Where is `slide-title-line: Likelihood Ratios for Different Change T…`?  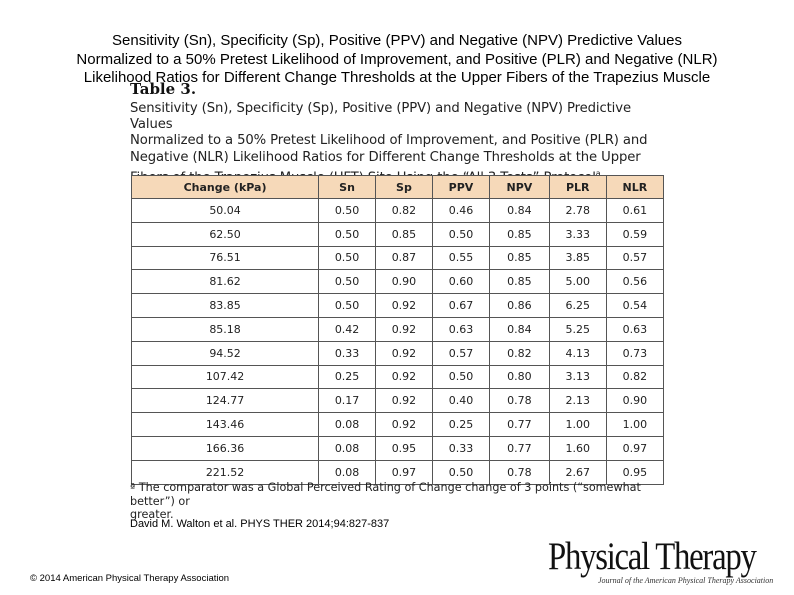
slide-title-line: Likelihood Ratios for Different Change T… is located at coordinates (397, 77).